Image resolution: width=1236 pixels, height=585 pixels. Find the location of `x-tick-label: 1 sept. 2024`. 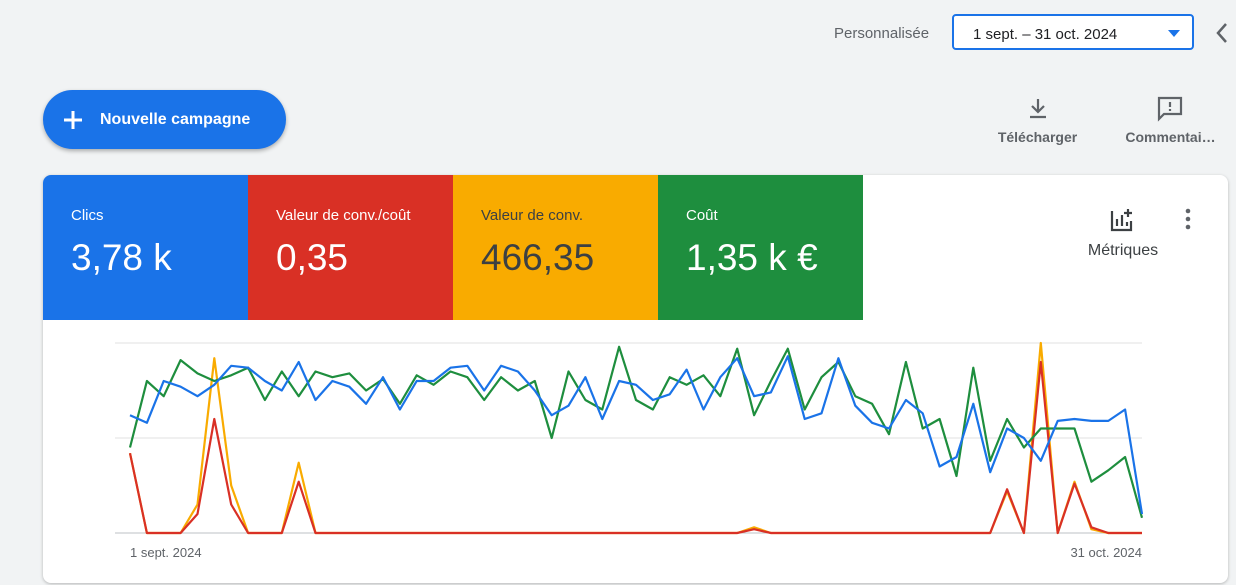

x-tick-label: 1 sept. 2024 is located at coordinates (166, 552).